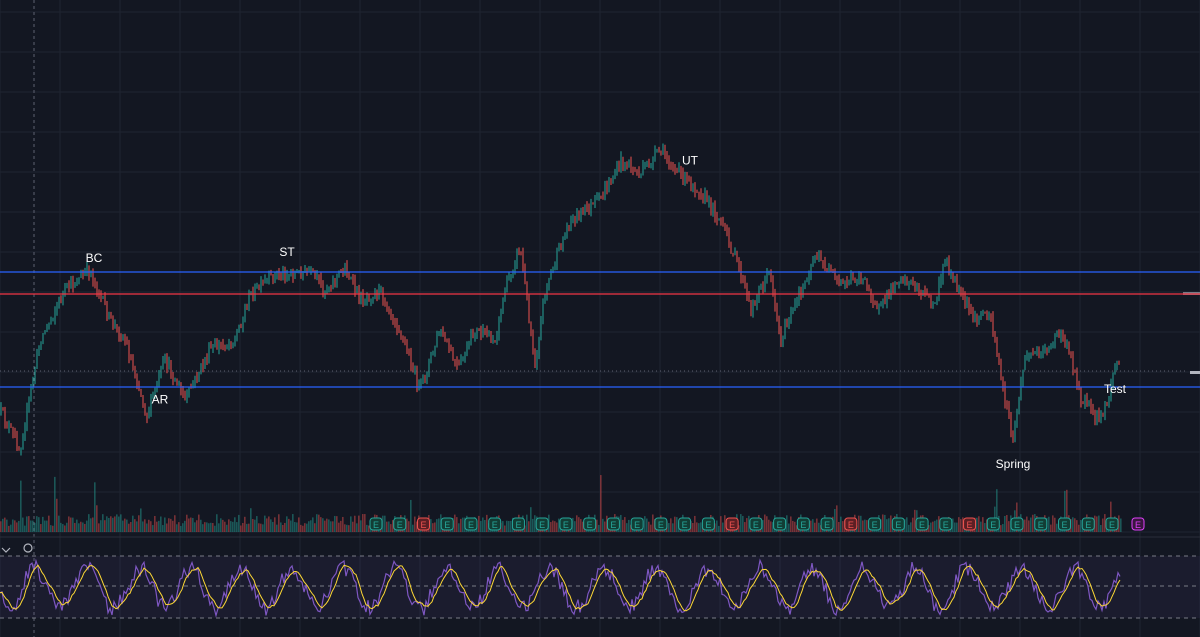  What do you see at coordinates (690, 161) in the screenshot?
I see `annotation-ut: UT` at bounding box center [690, 161].